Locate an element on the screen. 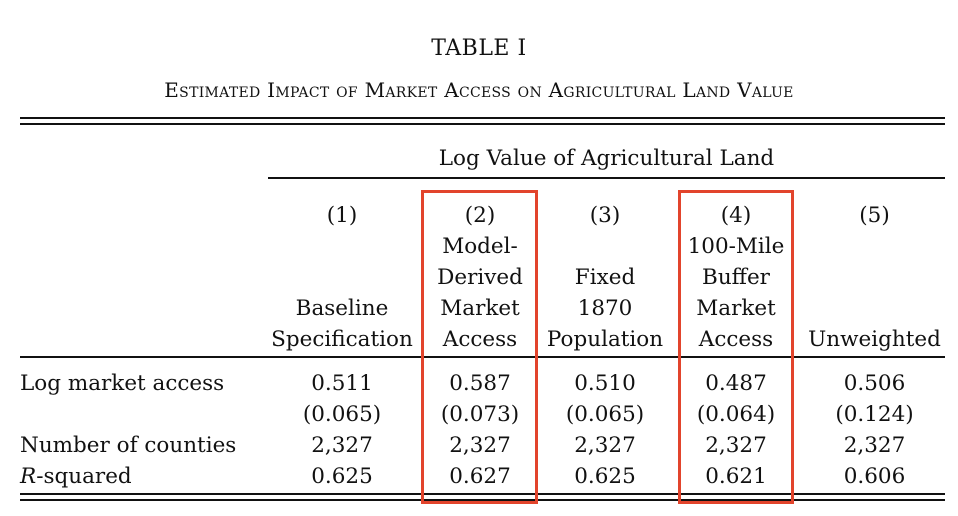  data-column-1: 0.511 (0.065) 2,327 0.625 is located at coordinates (342, 430).